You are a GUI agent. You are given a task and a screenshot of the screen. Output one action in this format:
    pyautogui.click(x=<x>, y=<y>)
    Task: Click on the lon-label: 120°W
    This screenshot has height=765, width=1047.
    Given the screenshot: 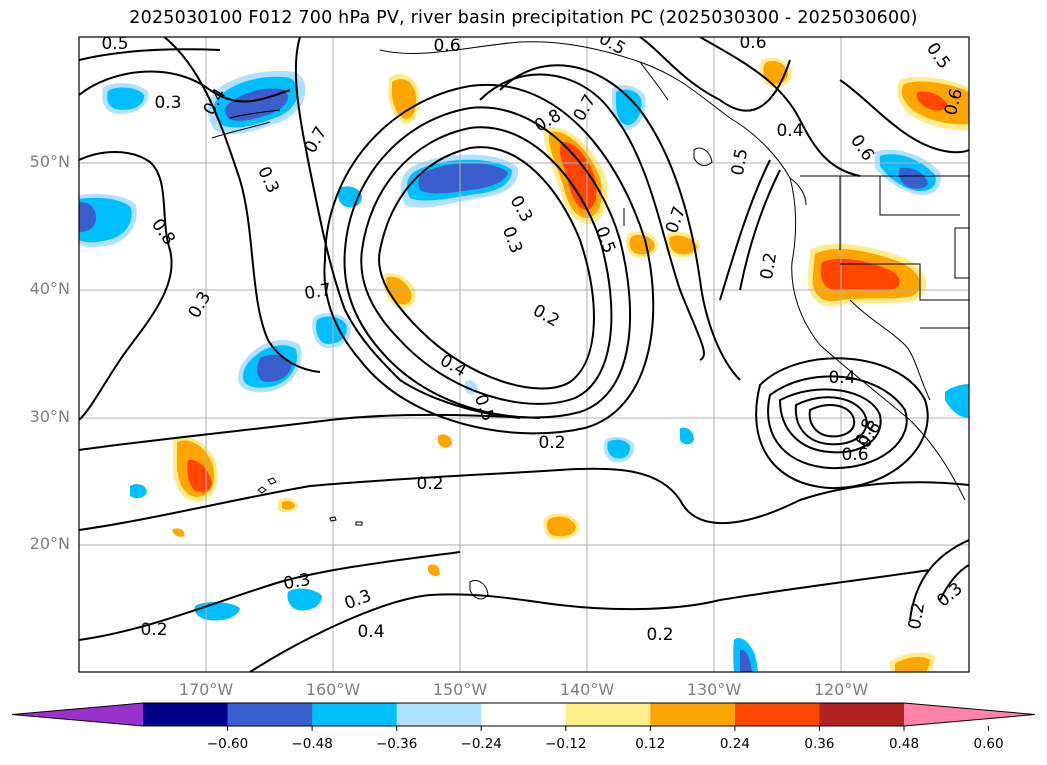 What is the action you would take?
    pyautogui.click(x=841, y=689)
    